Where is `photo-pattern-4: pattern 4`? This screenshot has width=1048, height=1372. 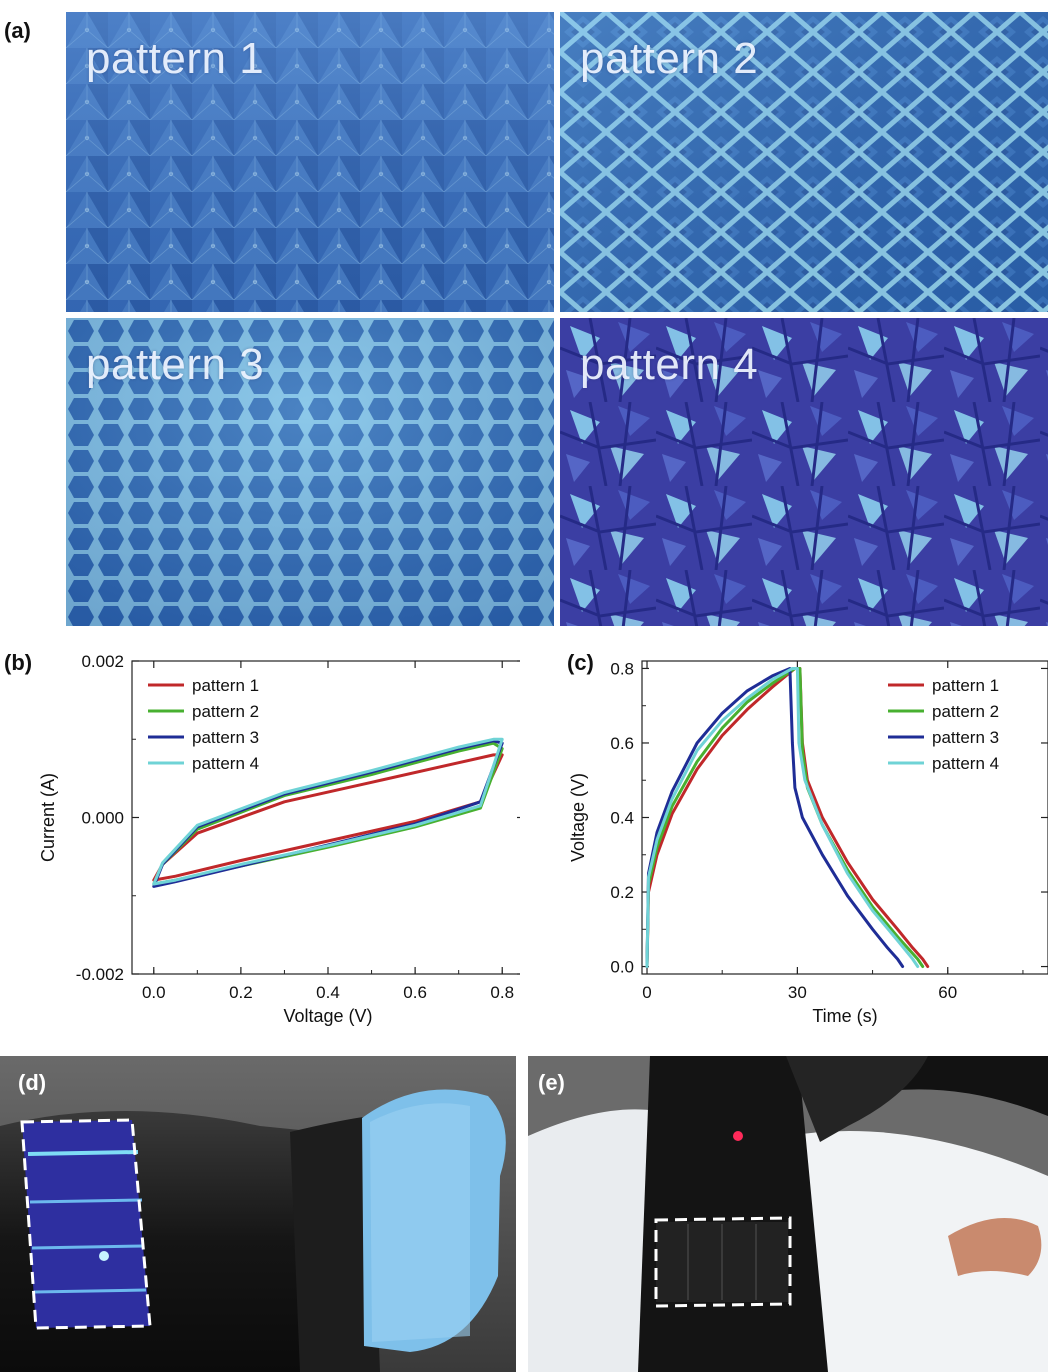 photo-pattern-4: pattern 4 is located at coordinates (804, 472).